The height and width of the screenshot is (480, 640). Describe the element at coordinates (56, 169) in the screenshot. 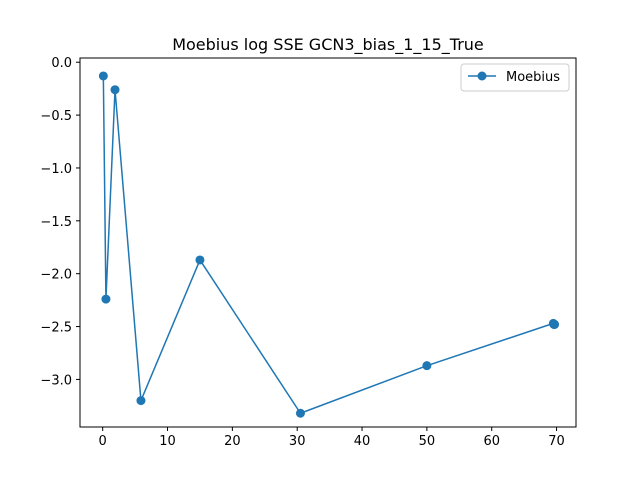

I see `y-tick-label: −1.0` at that location.